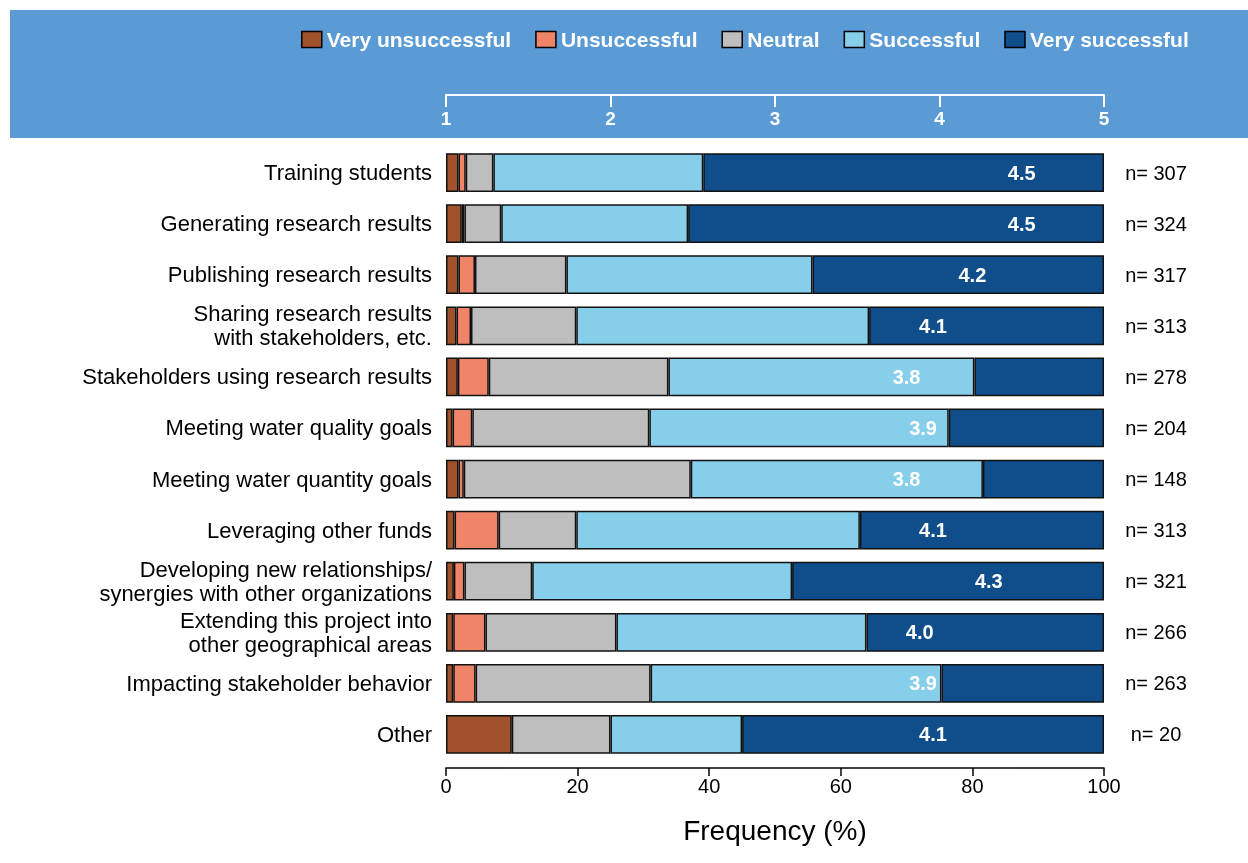 This screenshot has width=1248, height=863. Describe the element at coordinates (312, 326) in the screenshot. I see `y-tick-label: Sharing research results with stakeholders, etc.` at that location.